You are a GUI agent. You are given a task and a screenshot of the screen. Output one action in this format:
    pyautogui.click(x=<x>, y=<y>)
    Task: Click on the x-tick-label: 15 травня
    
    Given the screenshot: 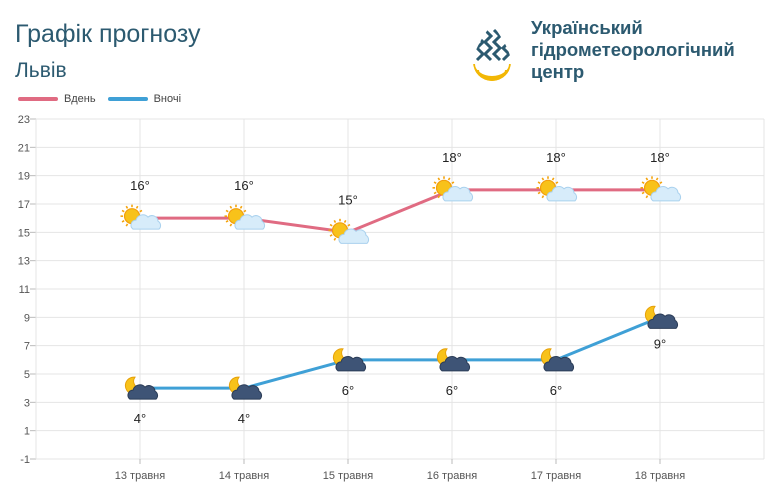 What is the action you would take?
    pyautogui.click(x=348, y=476)
    